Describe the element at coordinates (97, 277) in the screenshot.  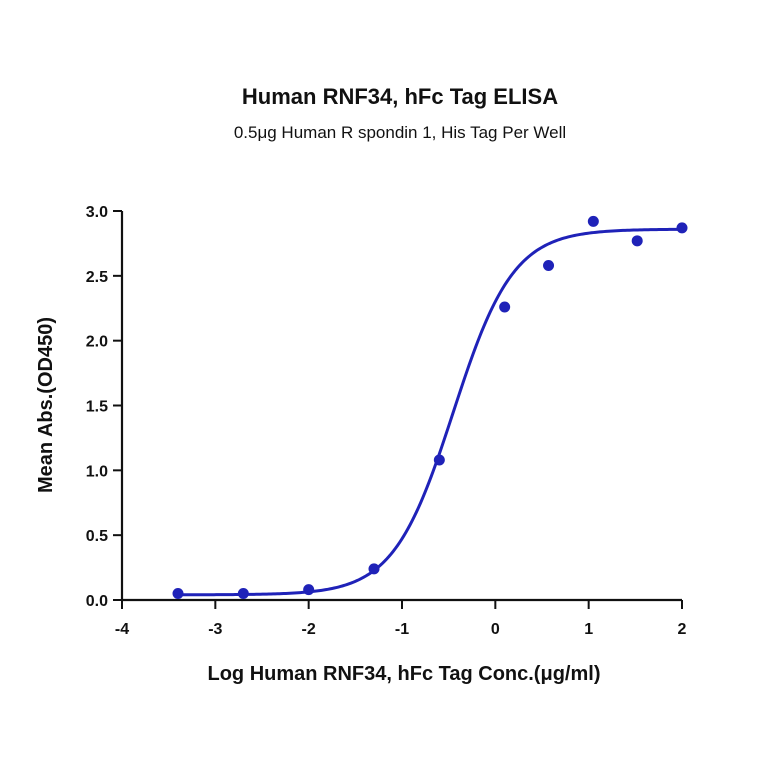
I see `y-tick-label: 2.5` at that location.